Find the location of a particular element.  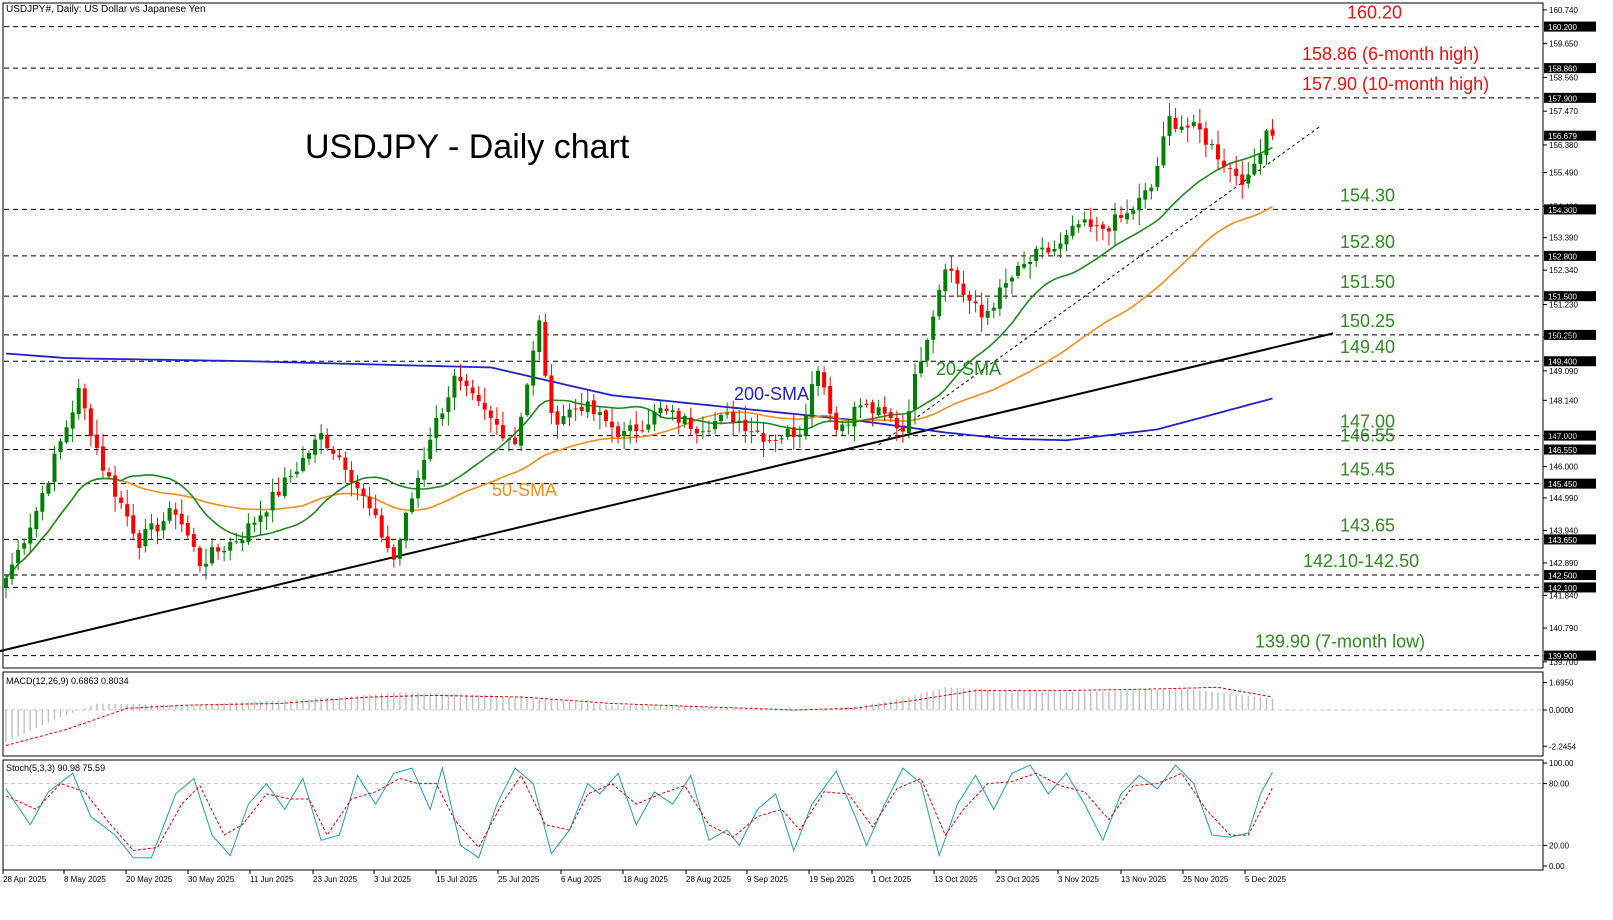

macd-group: 1.6950 0.0000 -2.2454 is located at coordinates (790, 715).